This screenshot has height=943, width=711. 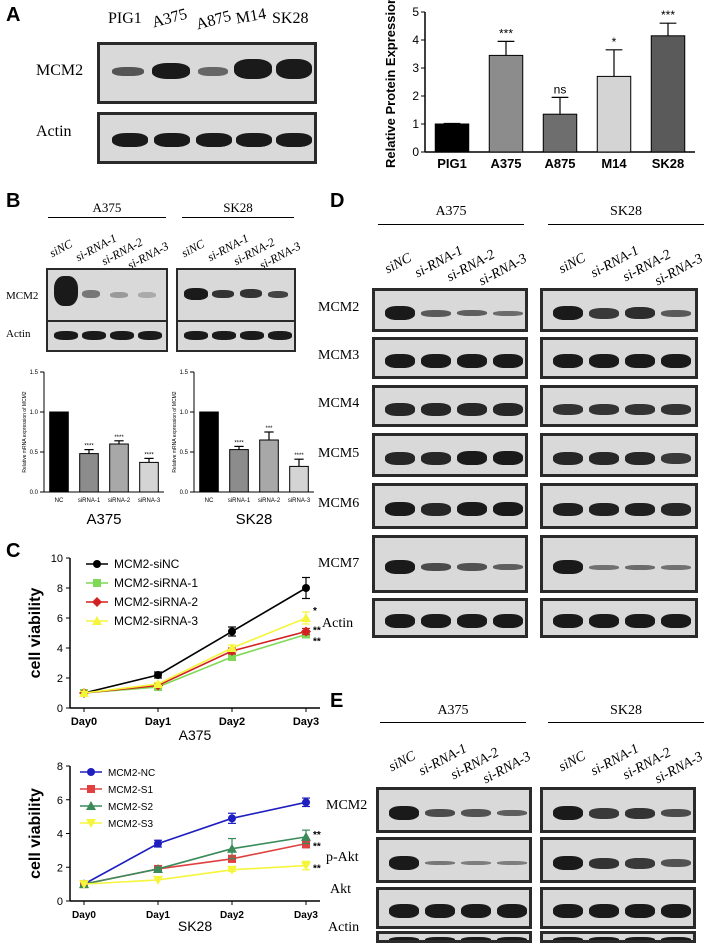 What do you see at coordinates (450, 455) in the screenshot?
I see `blot-d-a375-mcm5` at bounding box center [450, 455].